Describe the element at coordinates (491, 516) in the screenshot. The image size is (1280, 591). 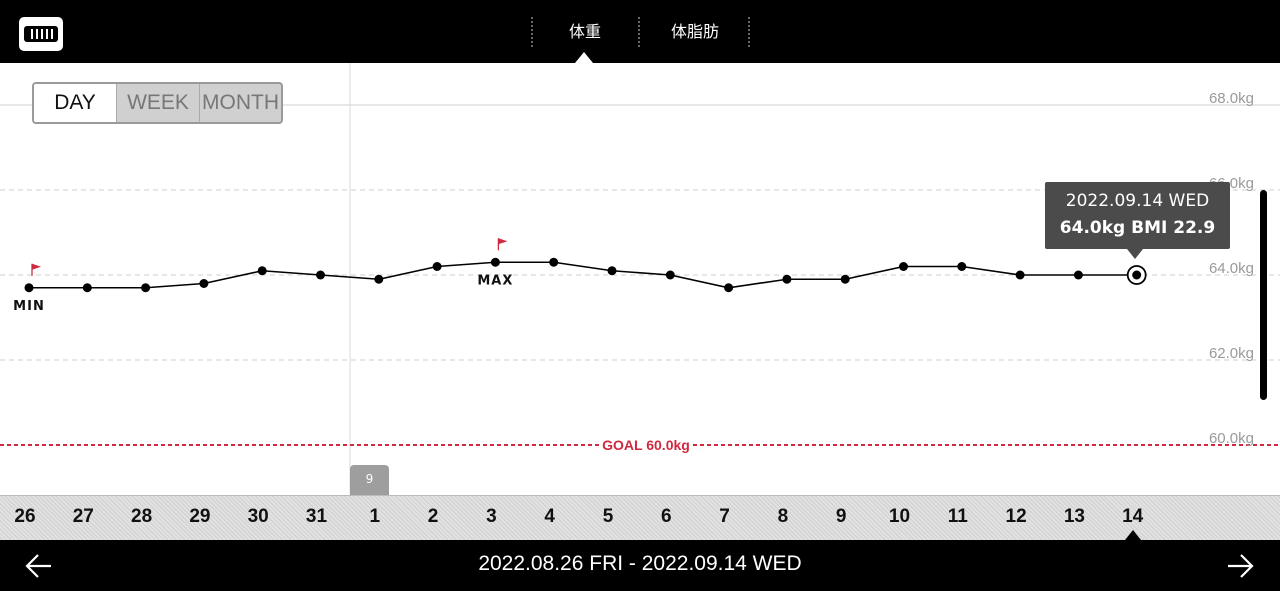
I see `date-label: 3` at that location.